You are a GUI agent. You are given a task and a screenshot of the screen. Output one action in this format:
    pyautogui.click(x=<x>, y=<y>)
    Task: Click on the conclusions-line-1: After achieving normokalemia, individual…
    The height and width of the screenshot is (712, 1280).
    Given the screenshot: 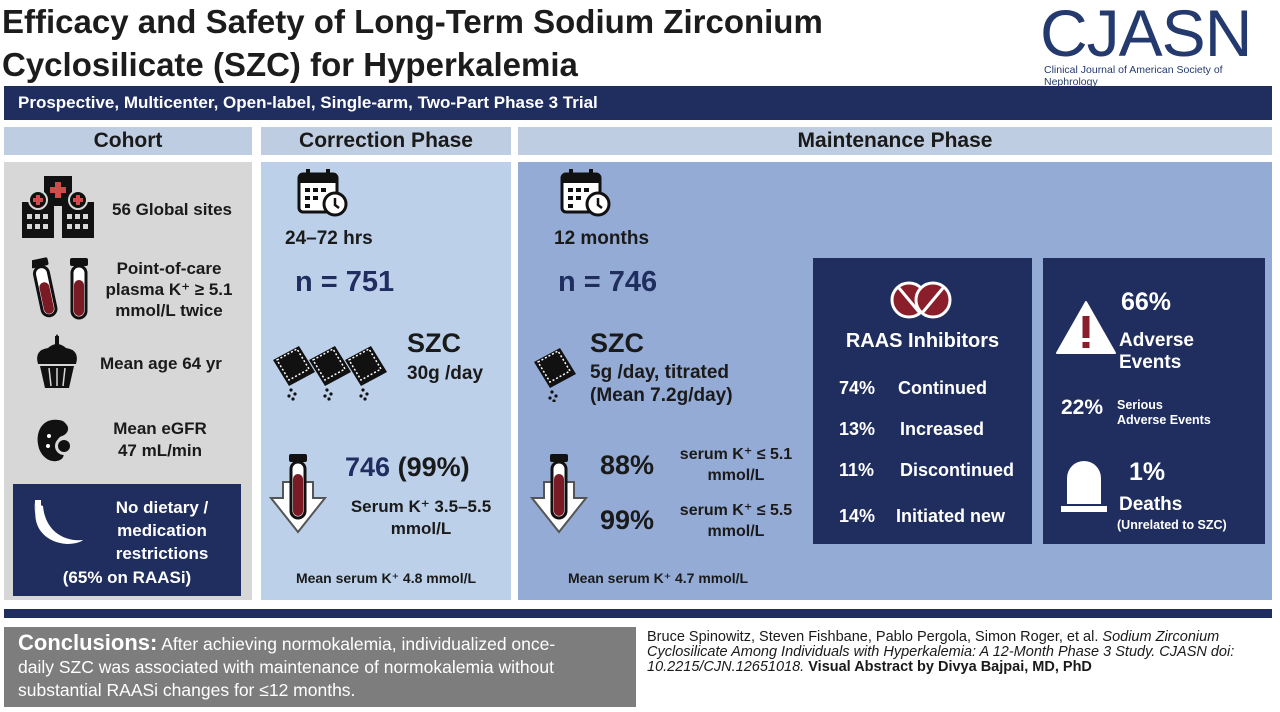 What is the action you would take?
    pyautogui.click(x=356, y=644)
    